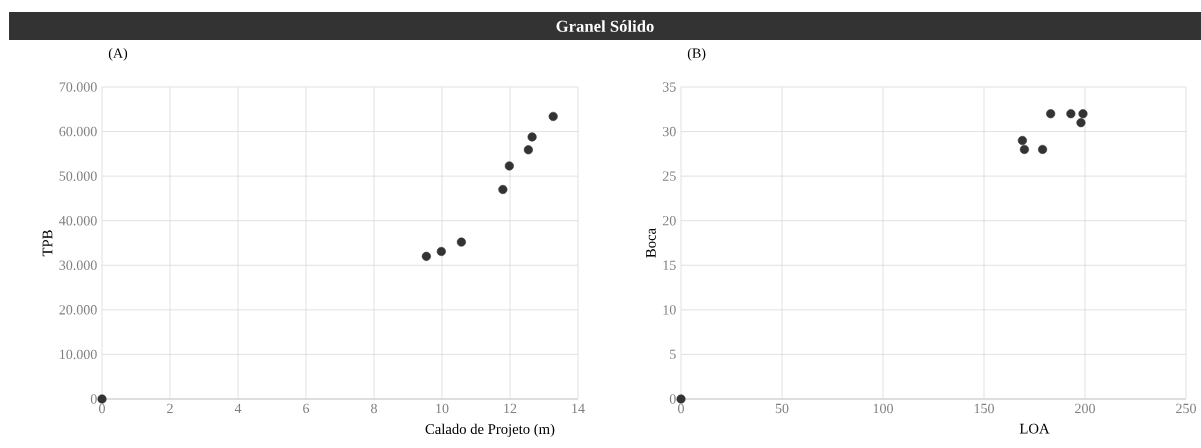 The height and width of the screenshot is (448, 1201). Describe the element at coordinates (578, 408) in the screenshot. I see `x-tick-label: 14` at that location.